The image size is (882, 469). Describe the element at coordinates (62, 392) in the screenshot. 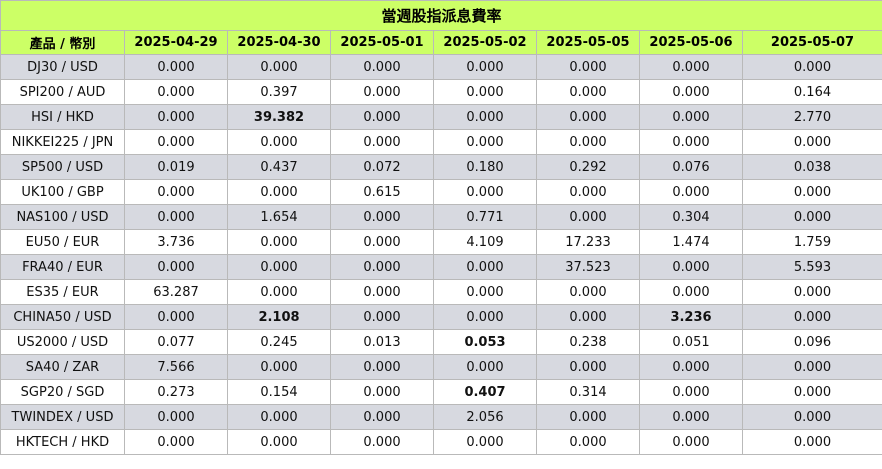

I see `product-cell: SGP20 / SGD` at that location.